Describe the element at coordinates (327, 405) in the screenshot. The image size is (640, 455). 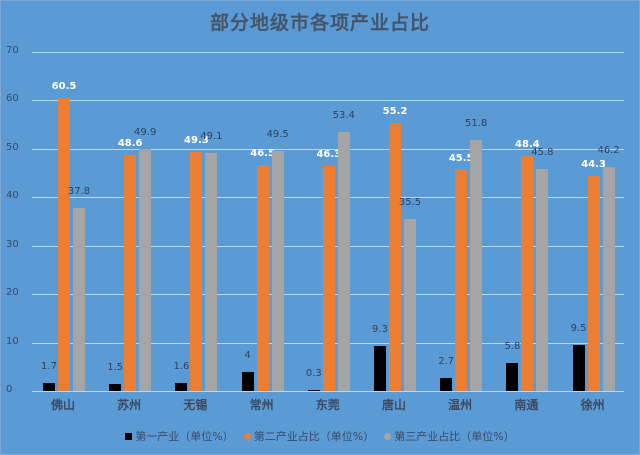
I see `category-label: 东莞` at that location.